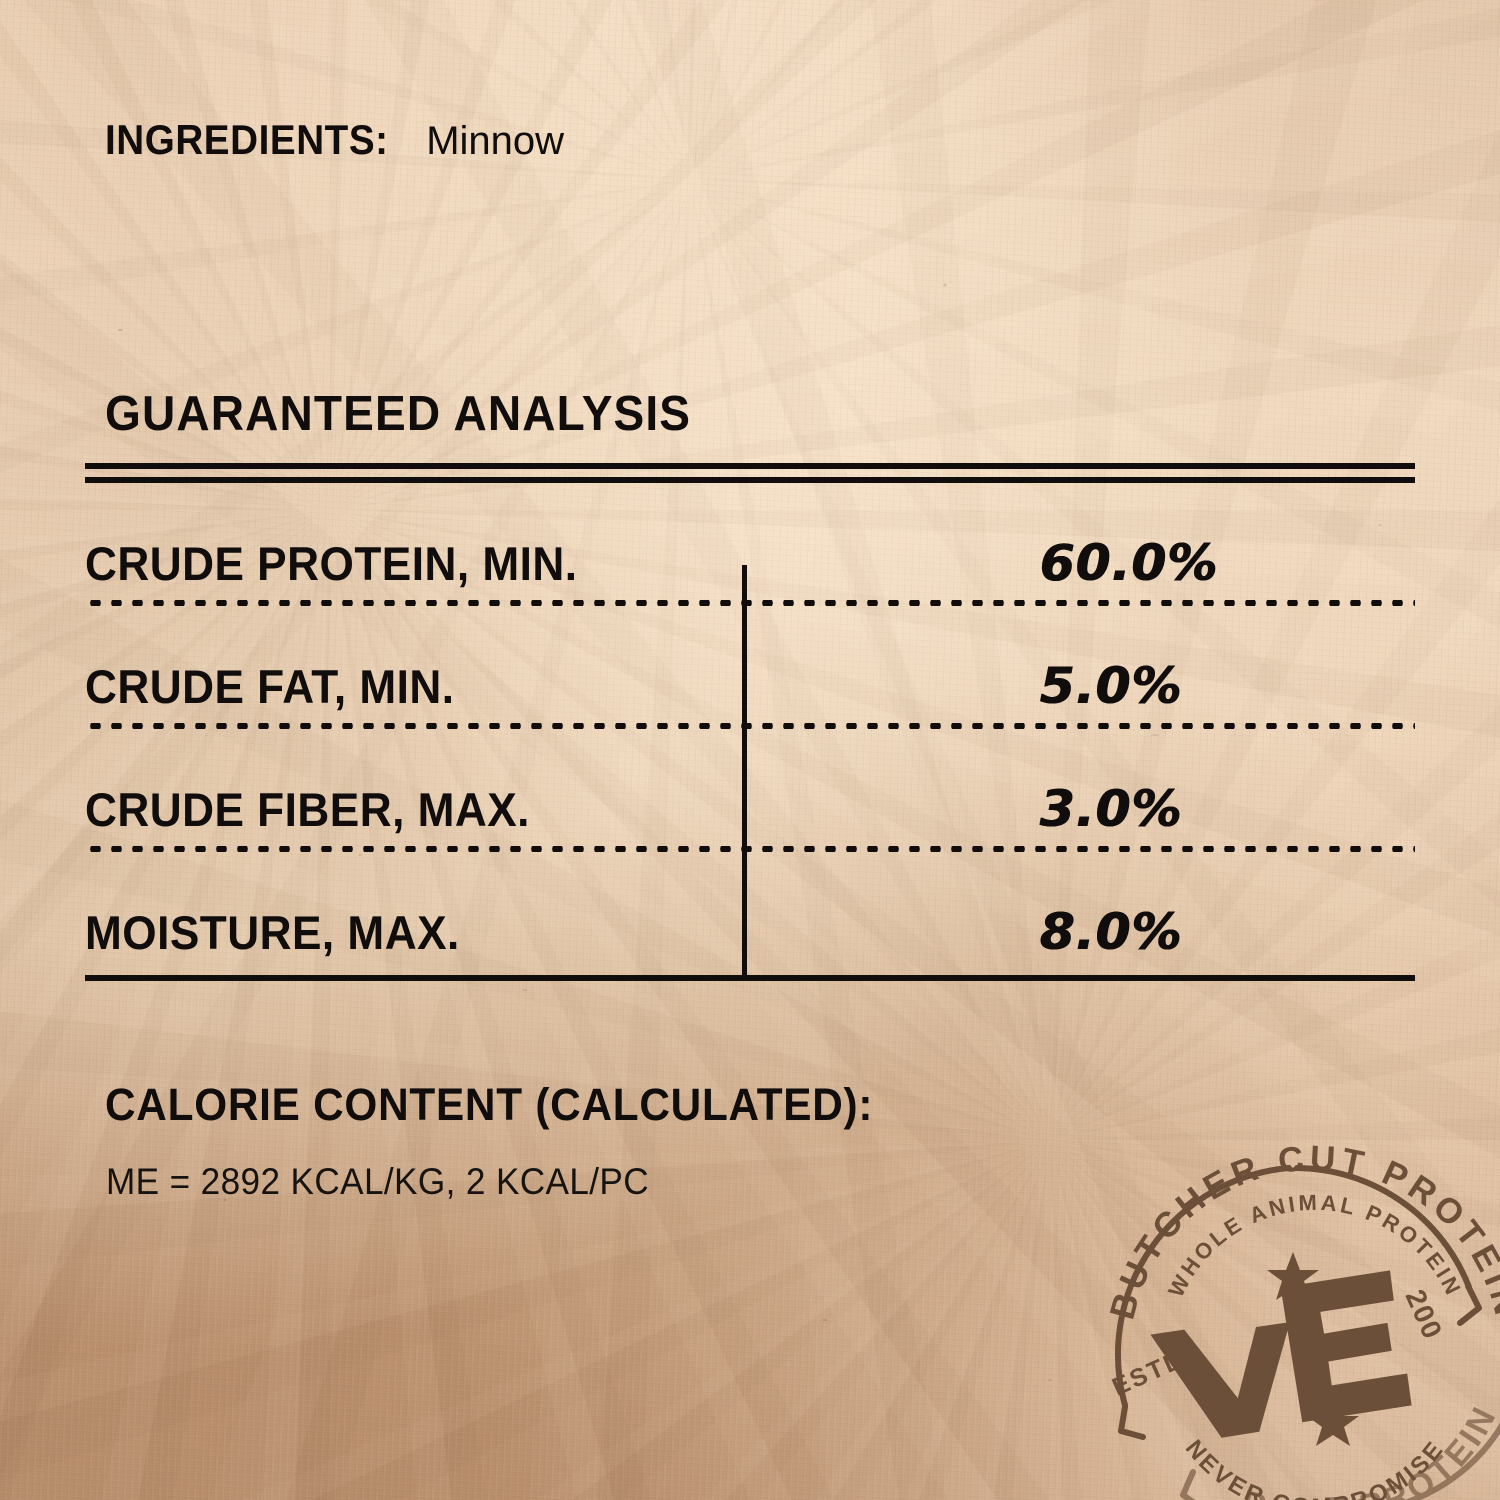 This screenshot has height=1500, width=1500. Describe the element at coordinates (331, 563) in the screenshot. I see `nutrient-label: CRUDE PROTEIN, MIN.` at that location.